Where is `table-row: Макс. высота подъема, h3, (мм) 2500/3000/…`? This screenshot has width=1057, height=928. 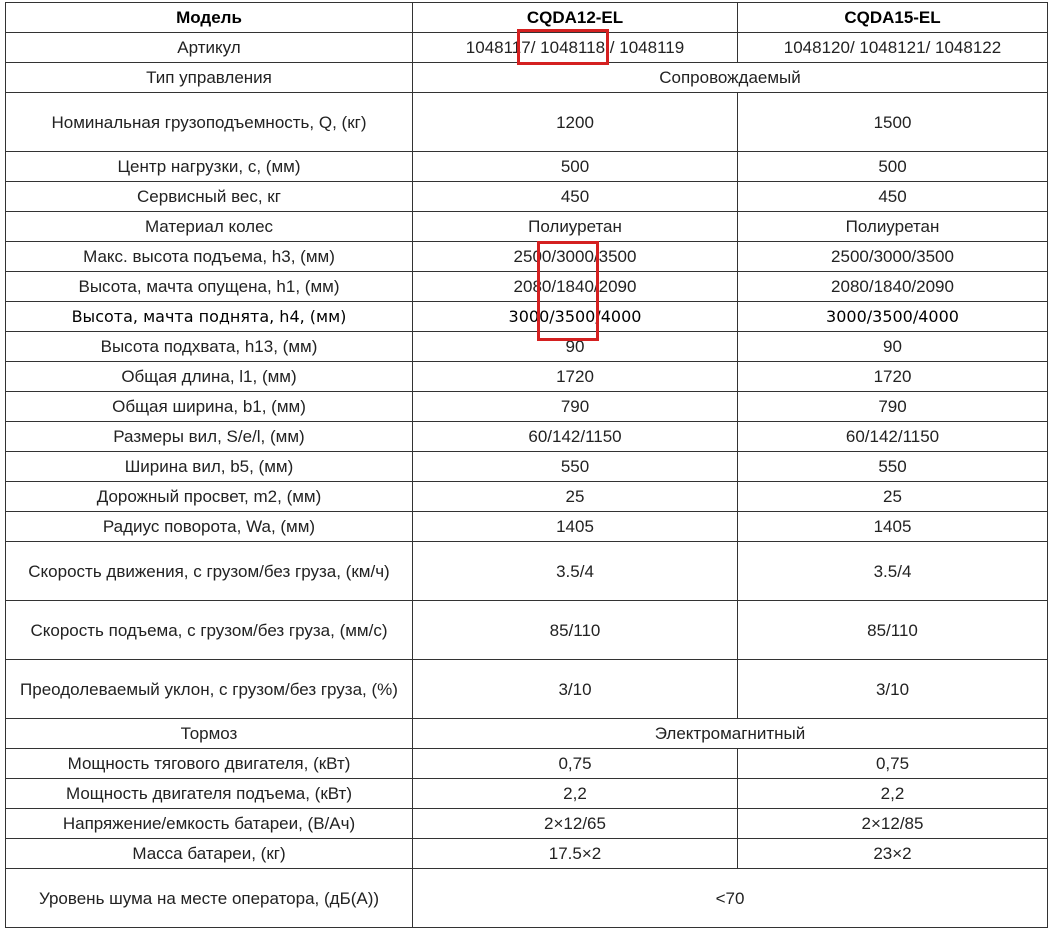
table-row: Макс. высота подъема, h3, (мм) 2500/3000/… is located at coordinates (526, 256).